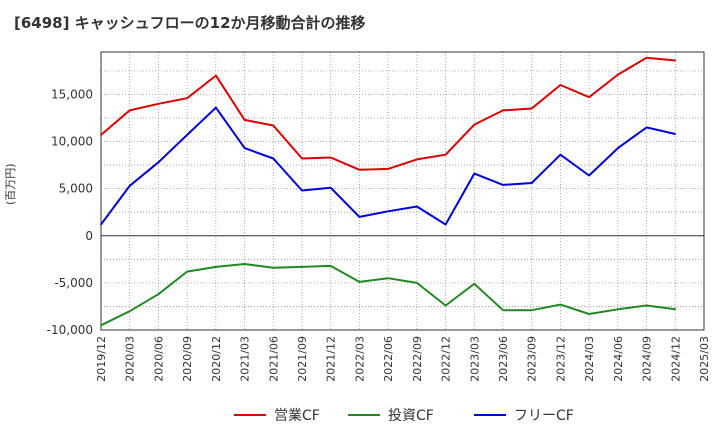 Image resolution: width=720 pixels, height=440 pixels. I want to click on chart-title: [6498] キャッシュフローの12か月移動合計の推移, so click(190, 23).